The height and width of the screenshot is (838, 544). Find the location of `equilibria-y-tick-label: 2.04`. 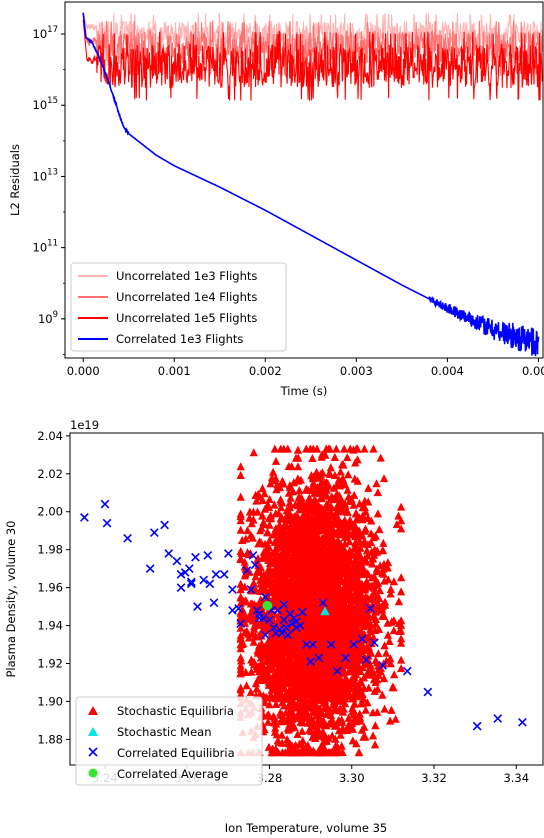

equilibria-y-tick-label: 2.04 is located at coordinates (50, 436).